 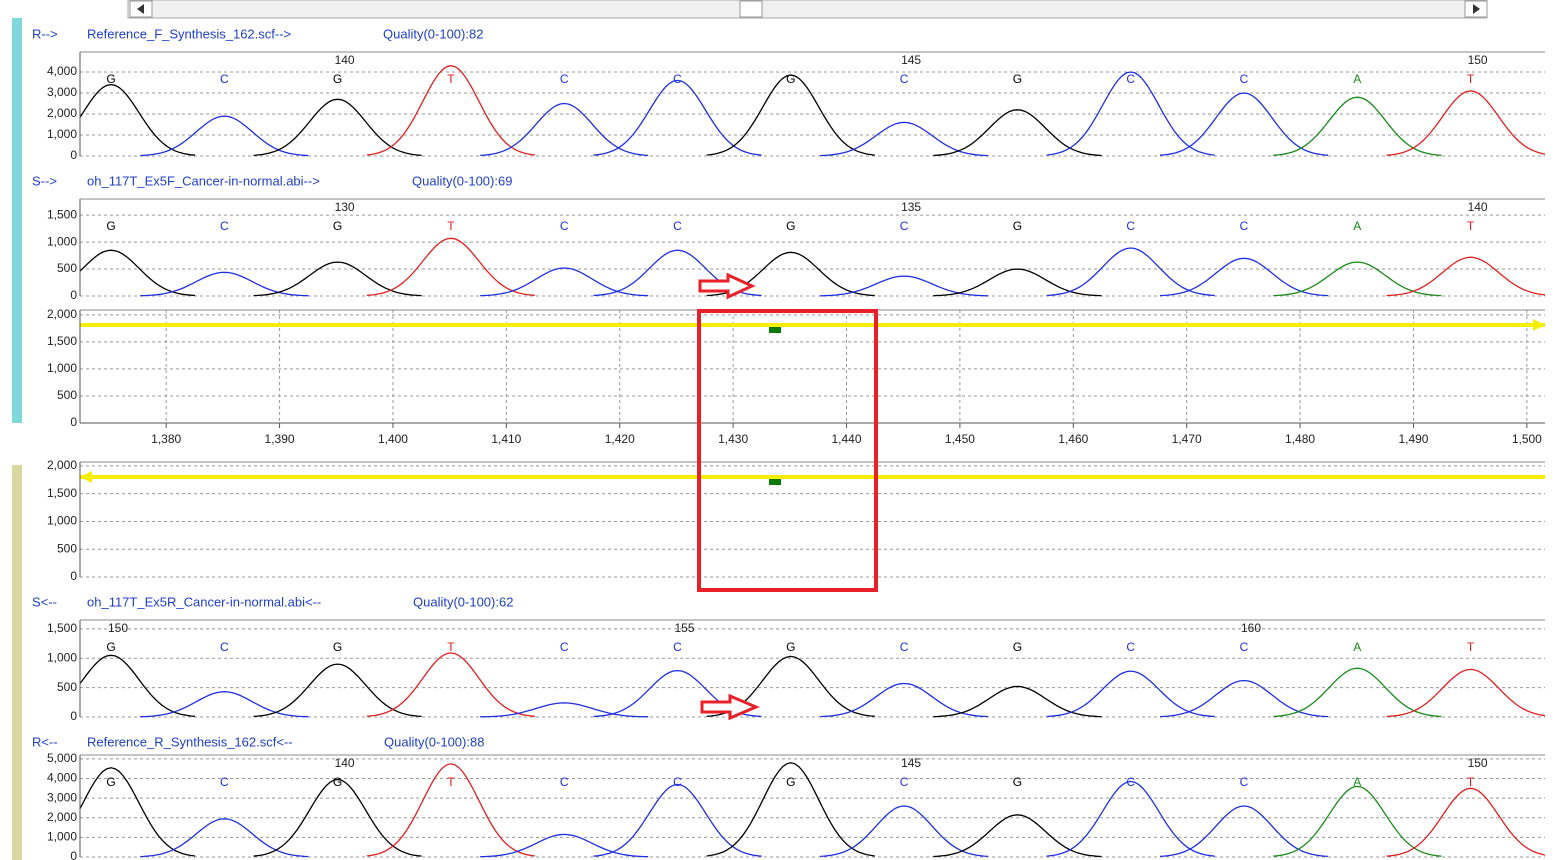 I want to click on x-tick-label: 1,390, so click(x=280, y=439).